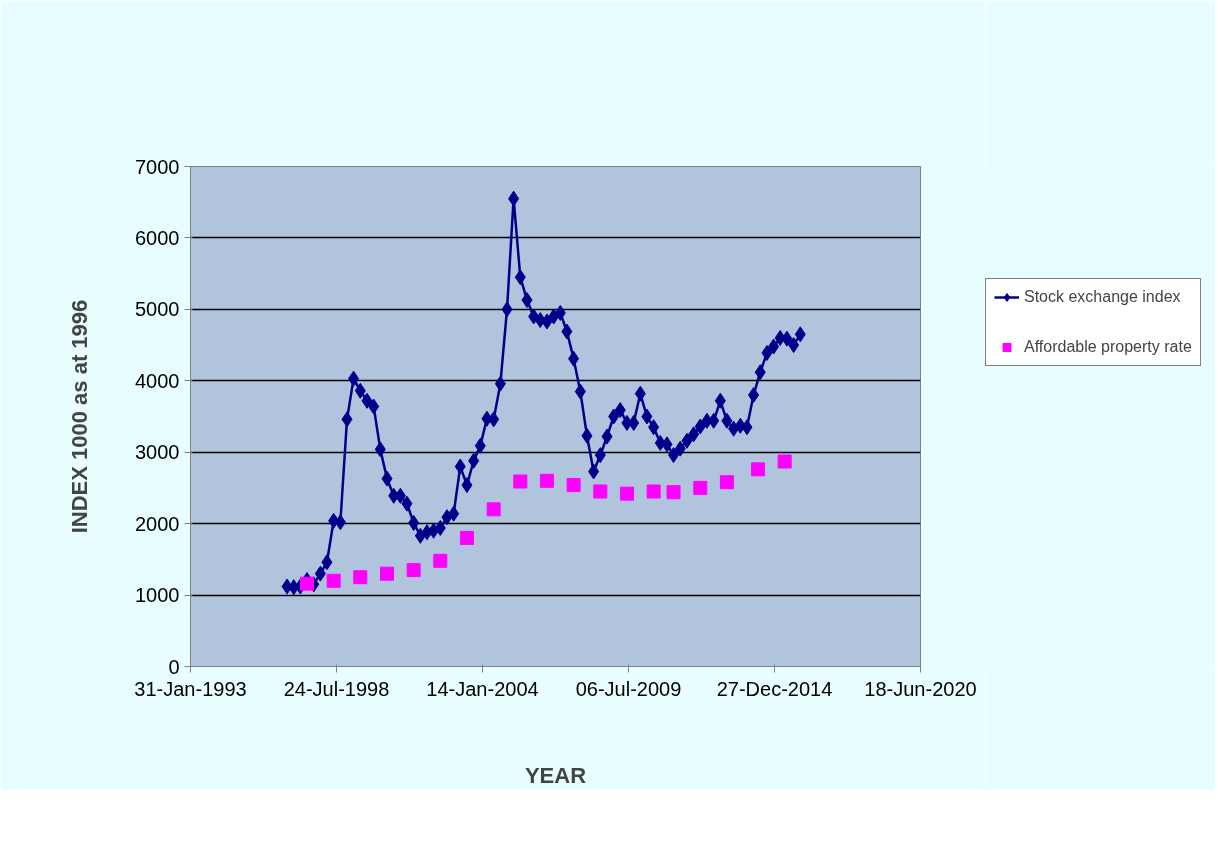 The width and height of the screenshot is (1218, 852). I want to click on x-tick-label: 14-Jan-2004, so click(482, 688).